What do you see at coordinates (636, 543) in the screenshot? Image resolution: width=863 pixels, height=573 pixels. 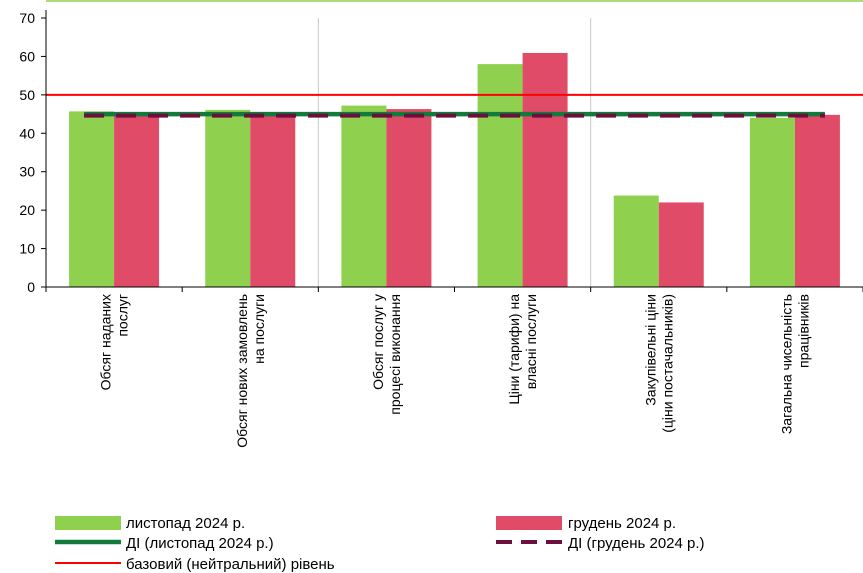 I see `legend-label-di-december: ДІ (грудень 2024 р.)` at bounding box center [636, 543].